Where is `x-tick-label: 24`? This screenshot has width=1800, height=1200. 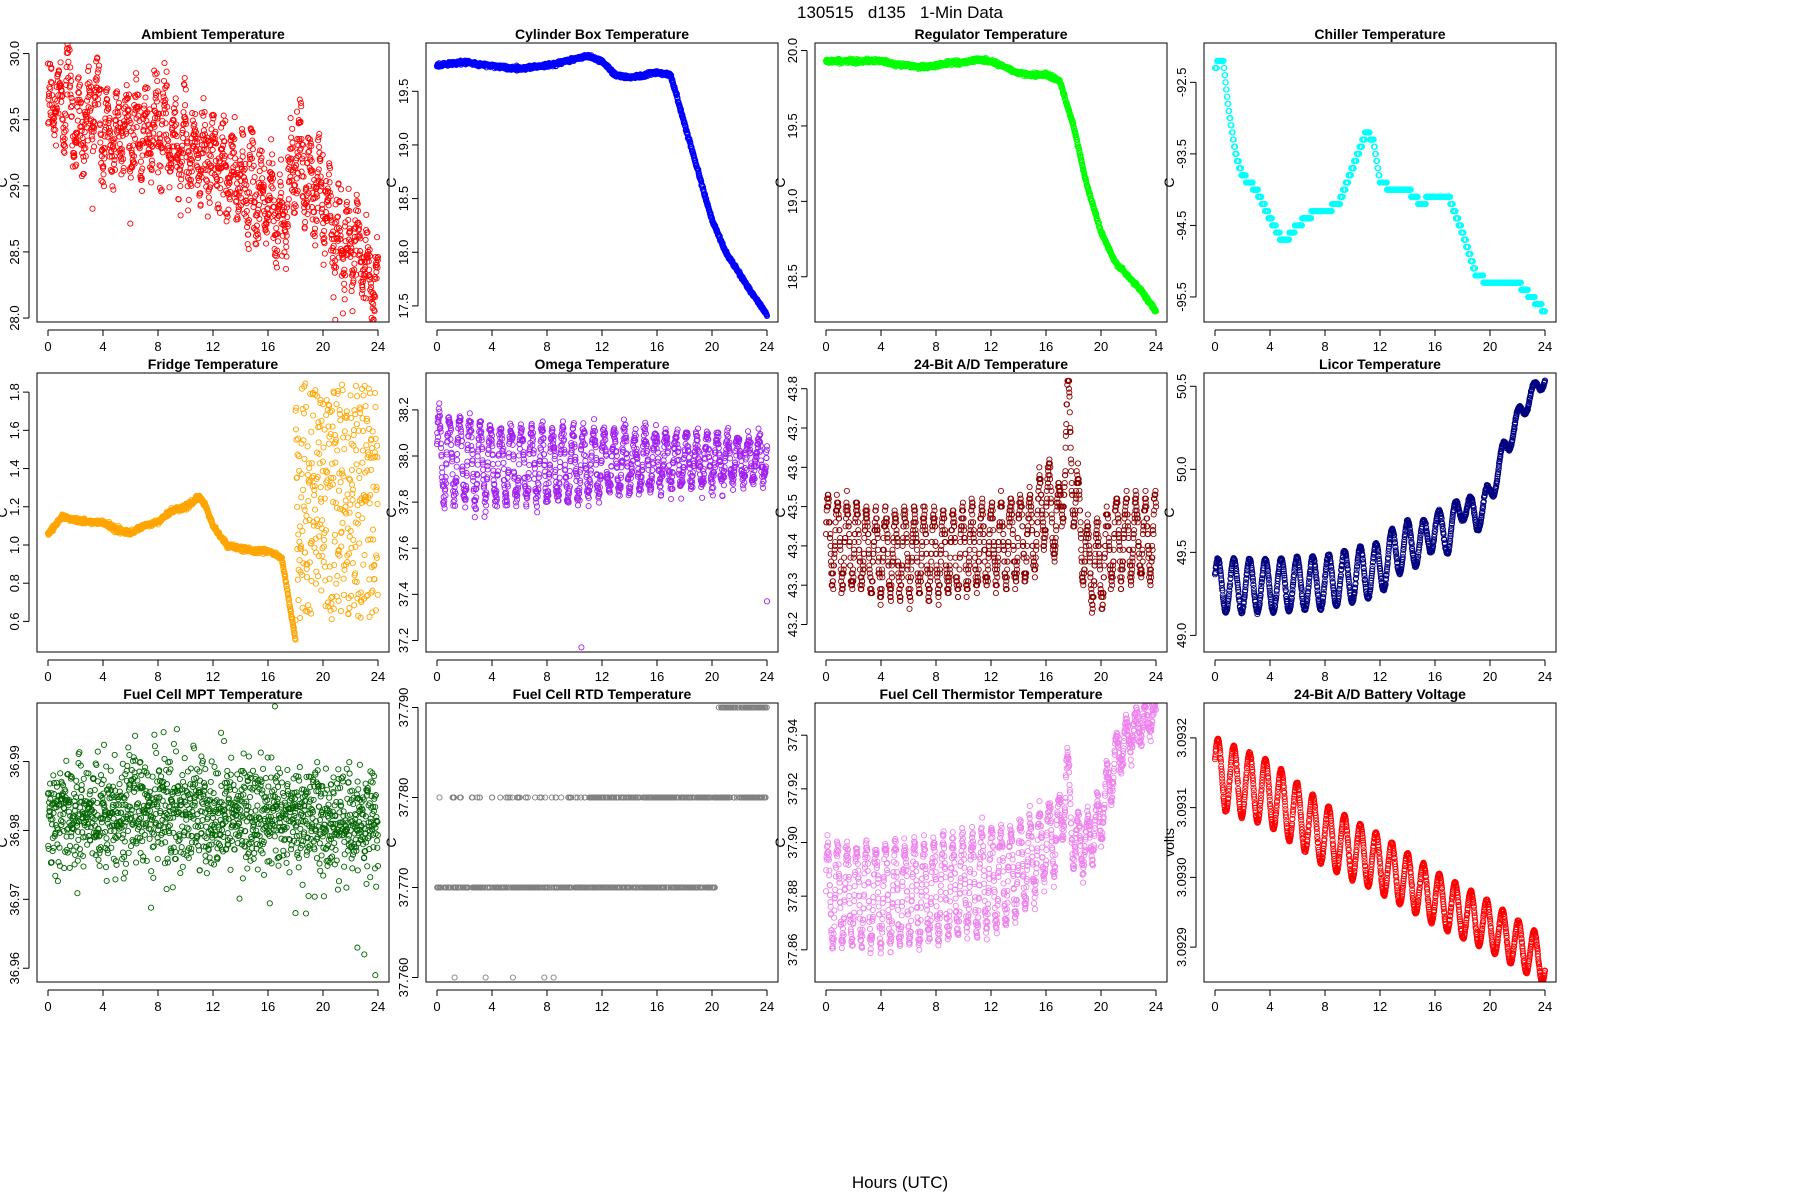 x-tick-label: 24 is located at coordinates (767, 346).